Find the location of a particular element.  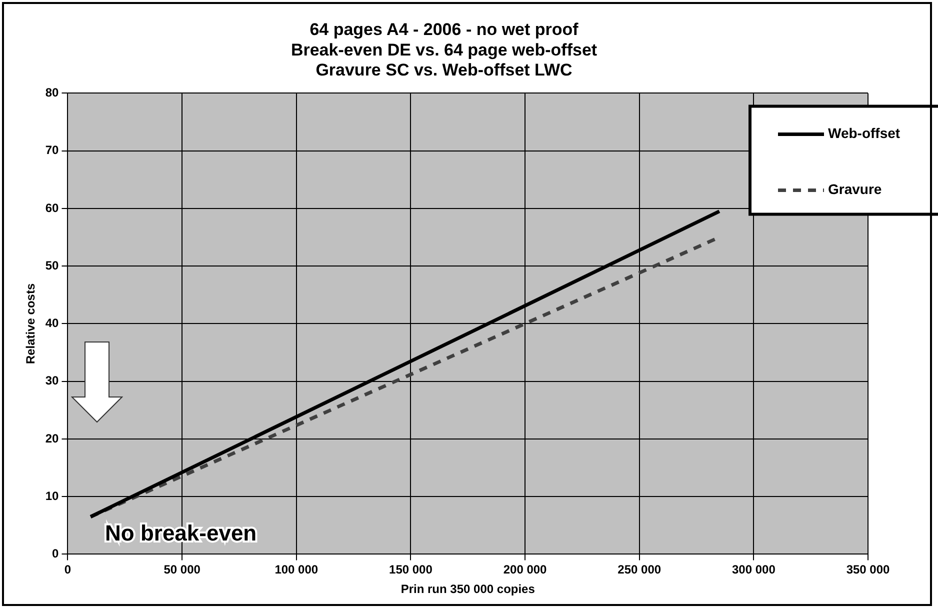

x-tick-label: 50 000 is located at coordinates (182, 569).